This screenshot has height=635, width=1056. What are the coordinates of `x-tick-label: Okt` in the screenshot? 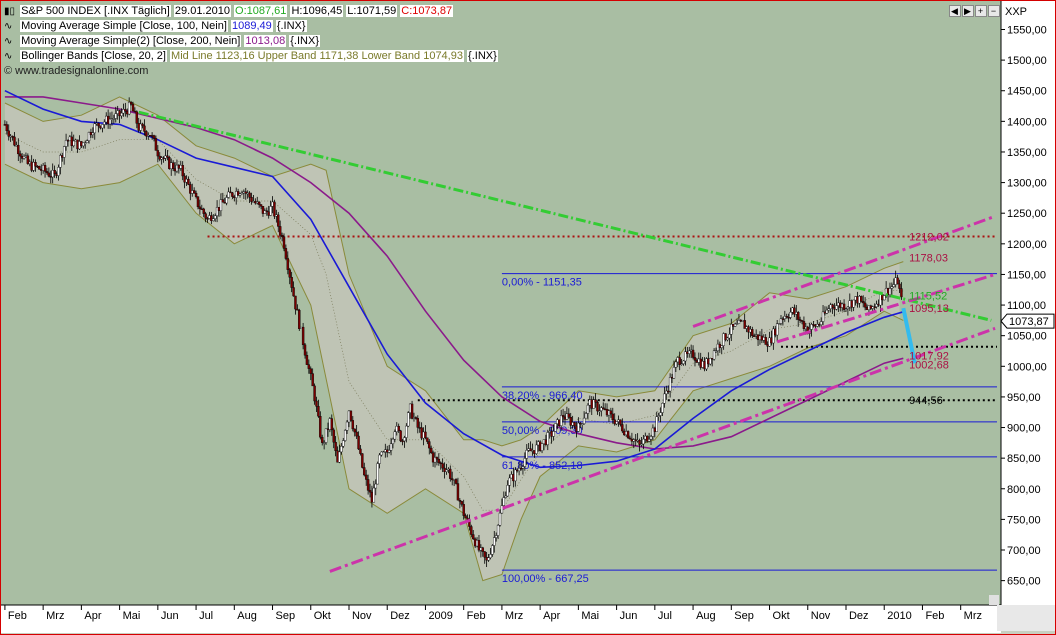 It's located at (322, 616).